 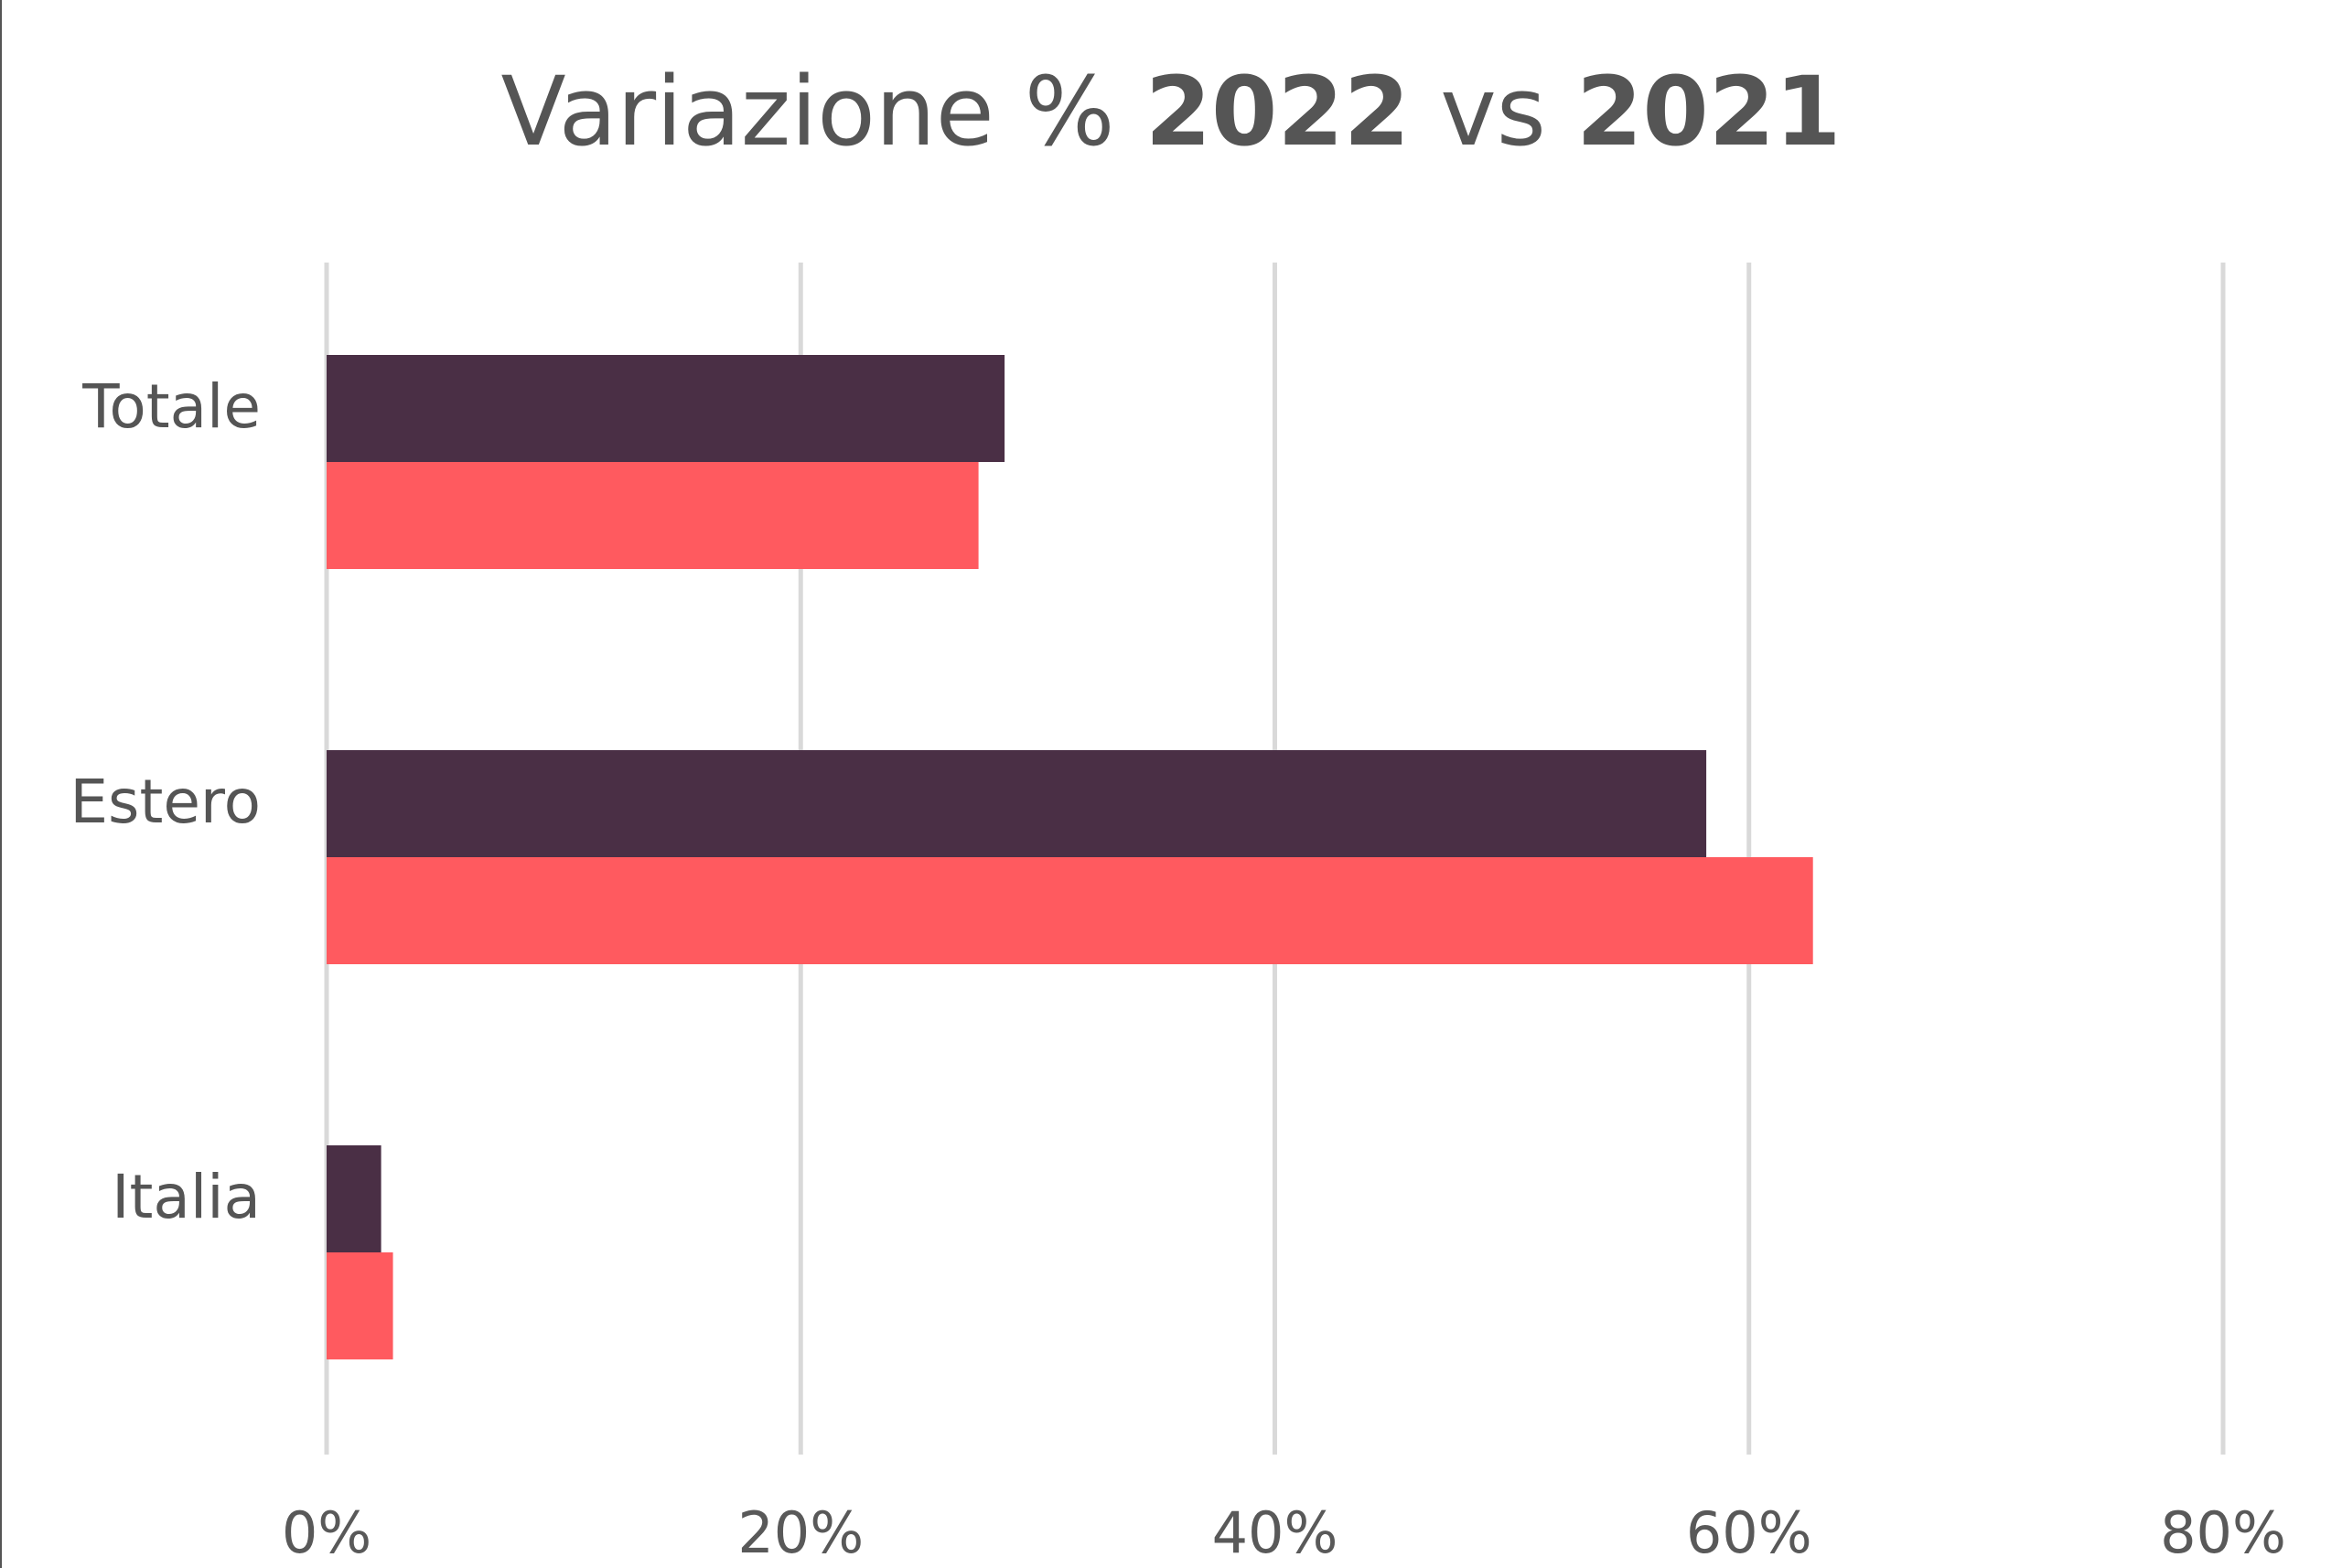 I want to click on x-tick-label: 80%, so click(x=2223, y=1532).